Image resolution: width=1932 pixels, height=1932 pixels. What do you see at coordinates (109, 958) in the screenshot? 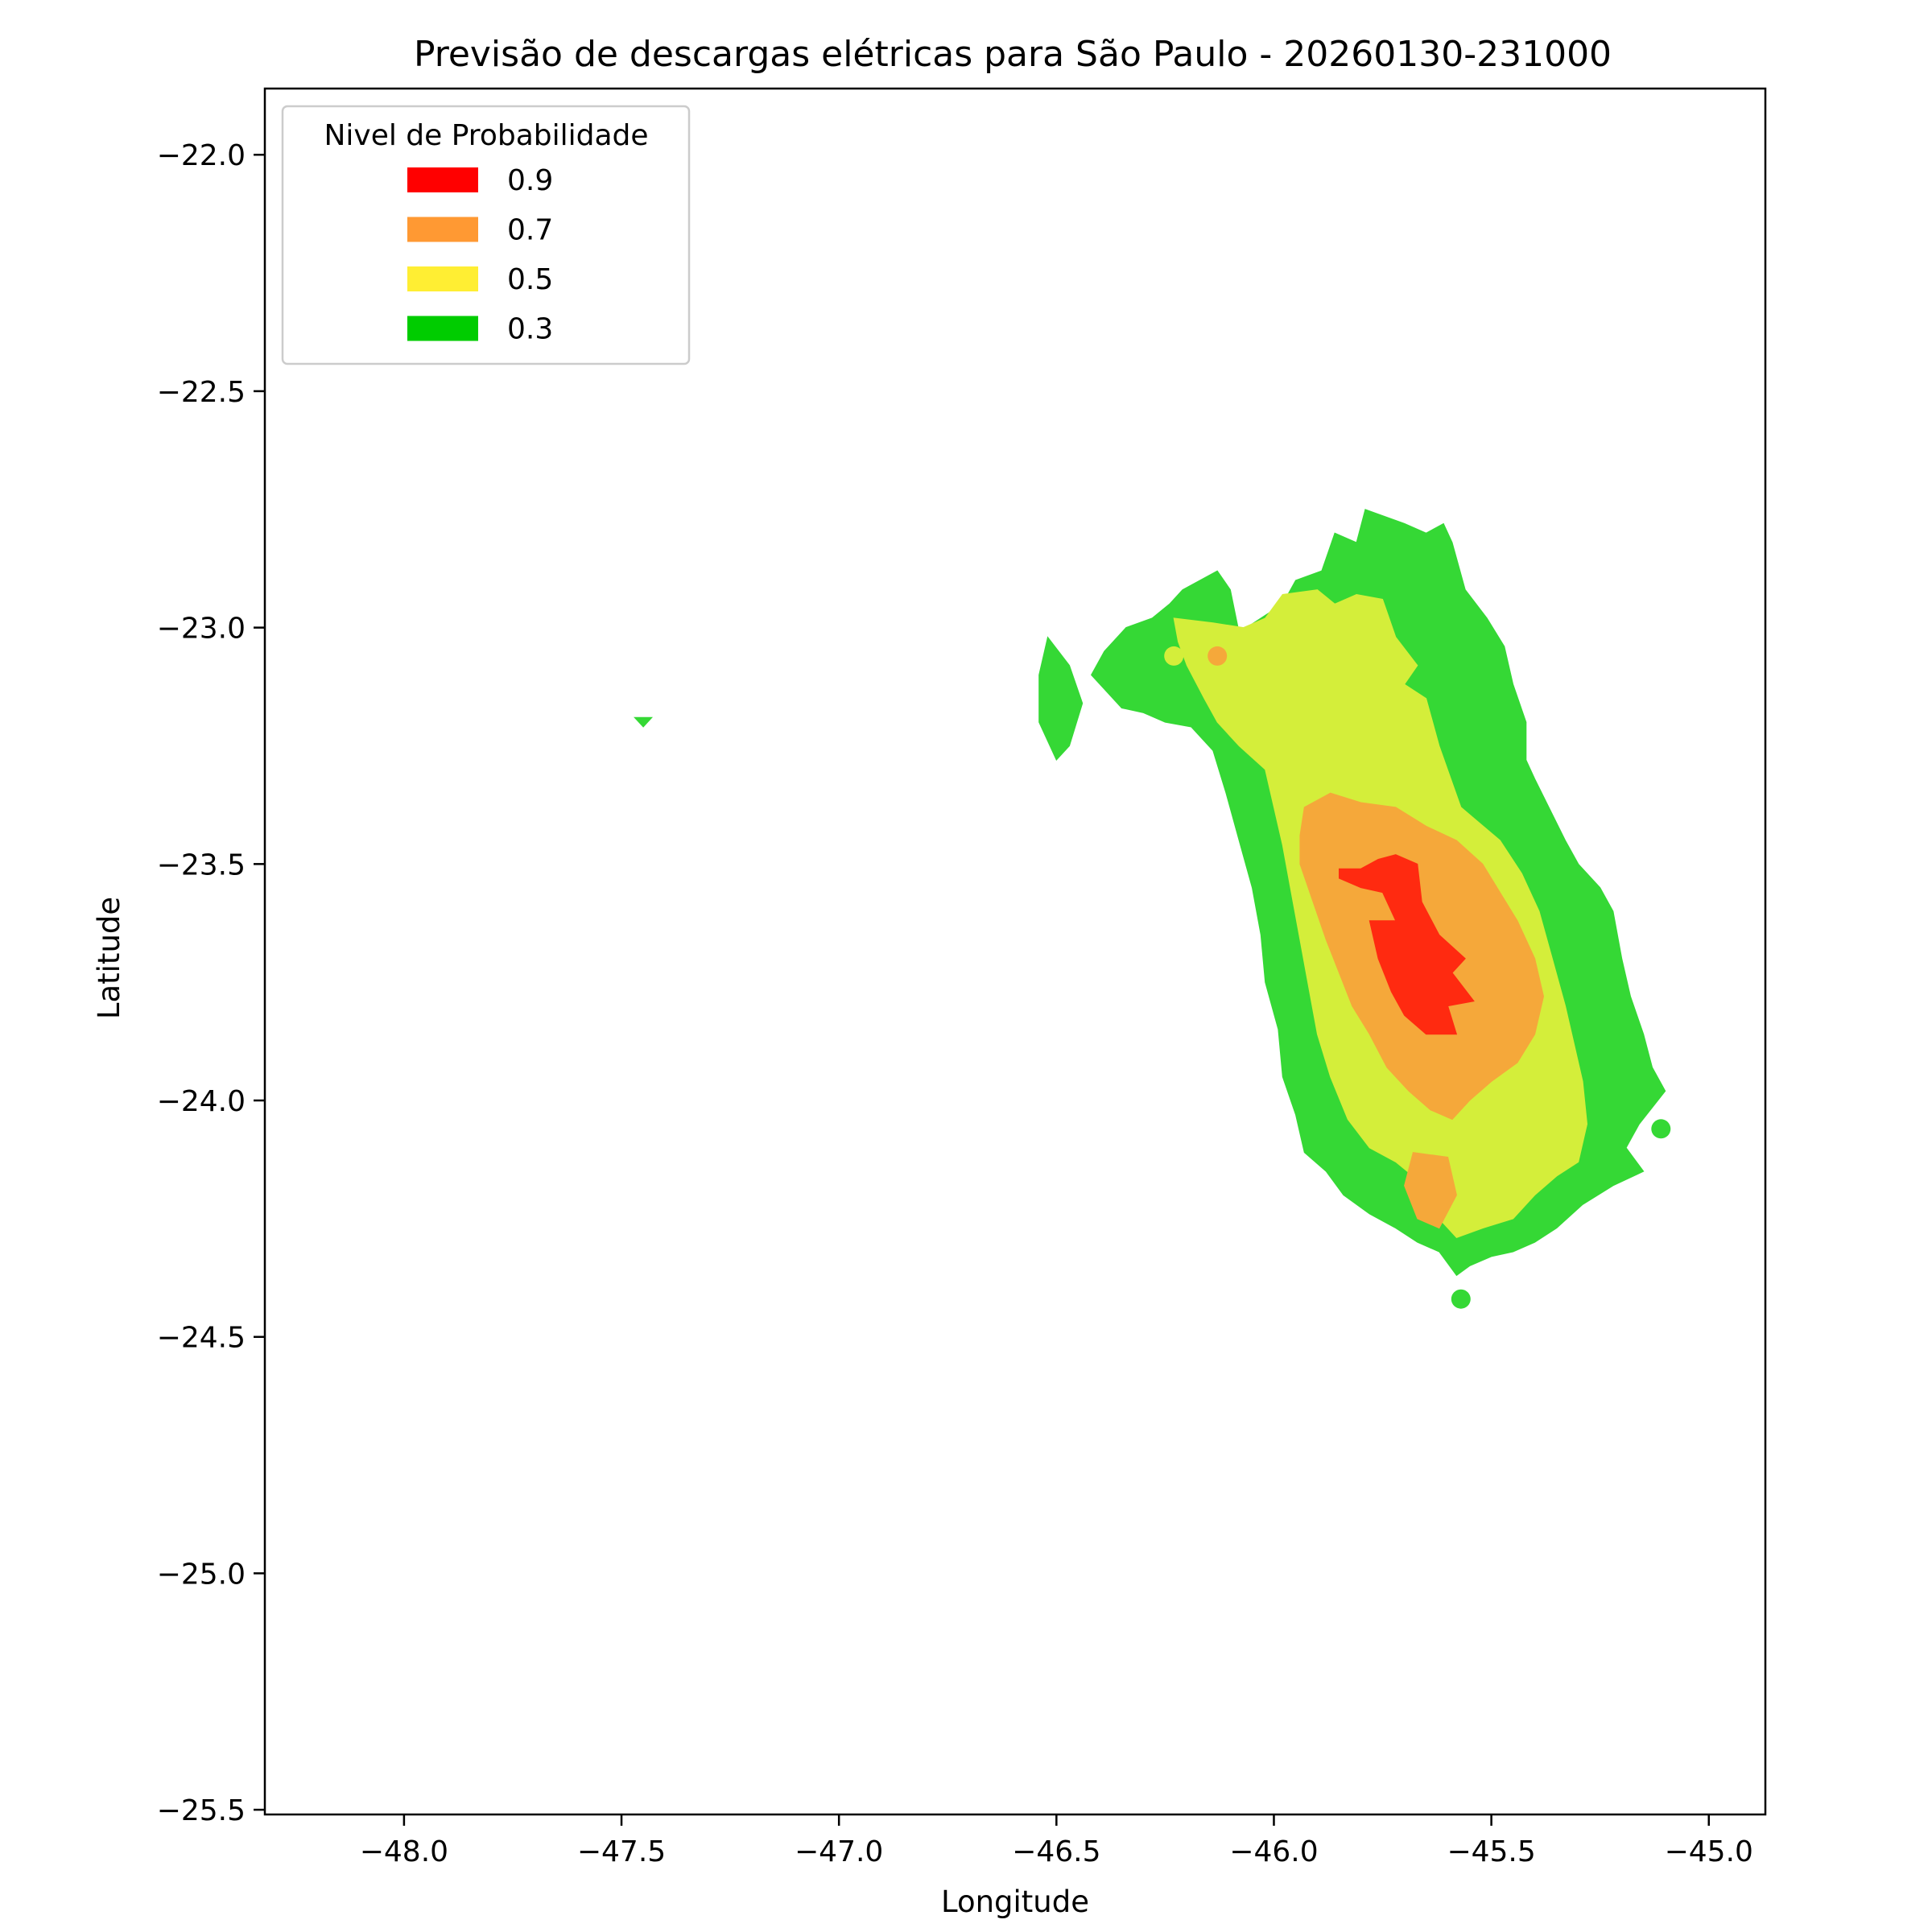
I see `y-axis-label: Latitude` at bounding box center [109, 958].